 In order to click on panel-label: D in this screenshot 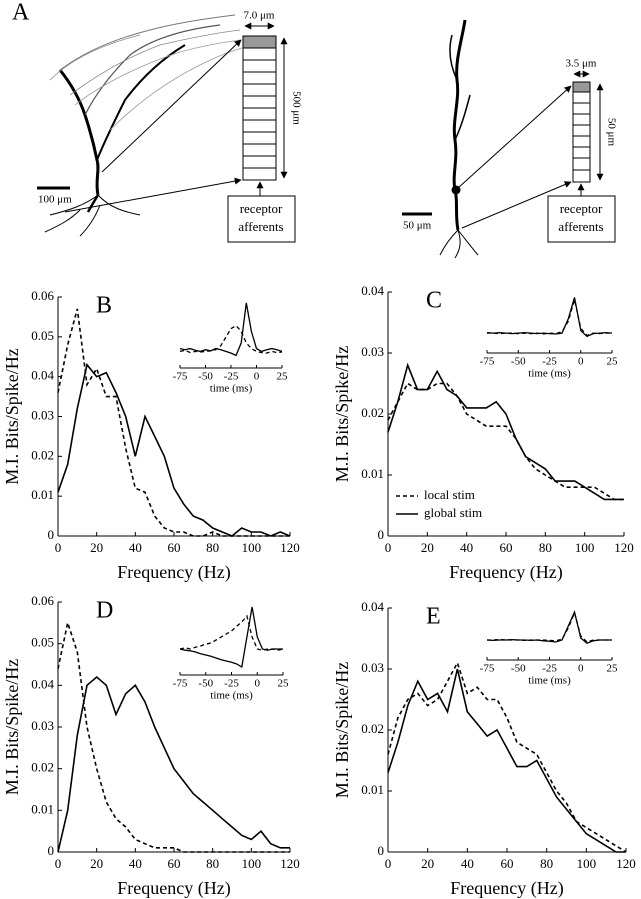, I will do `click(104, 611)`.